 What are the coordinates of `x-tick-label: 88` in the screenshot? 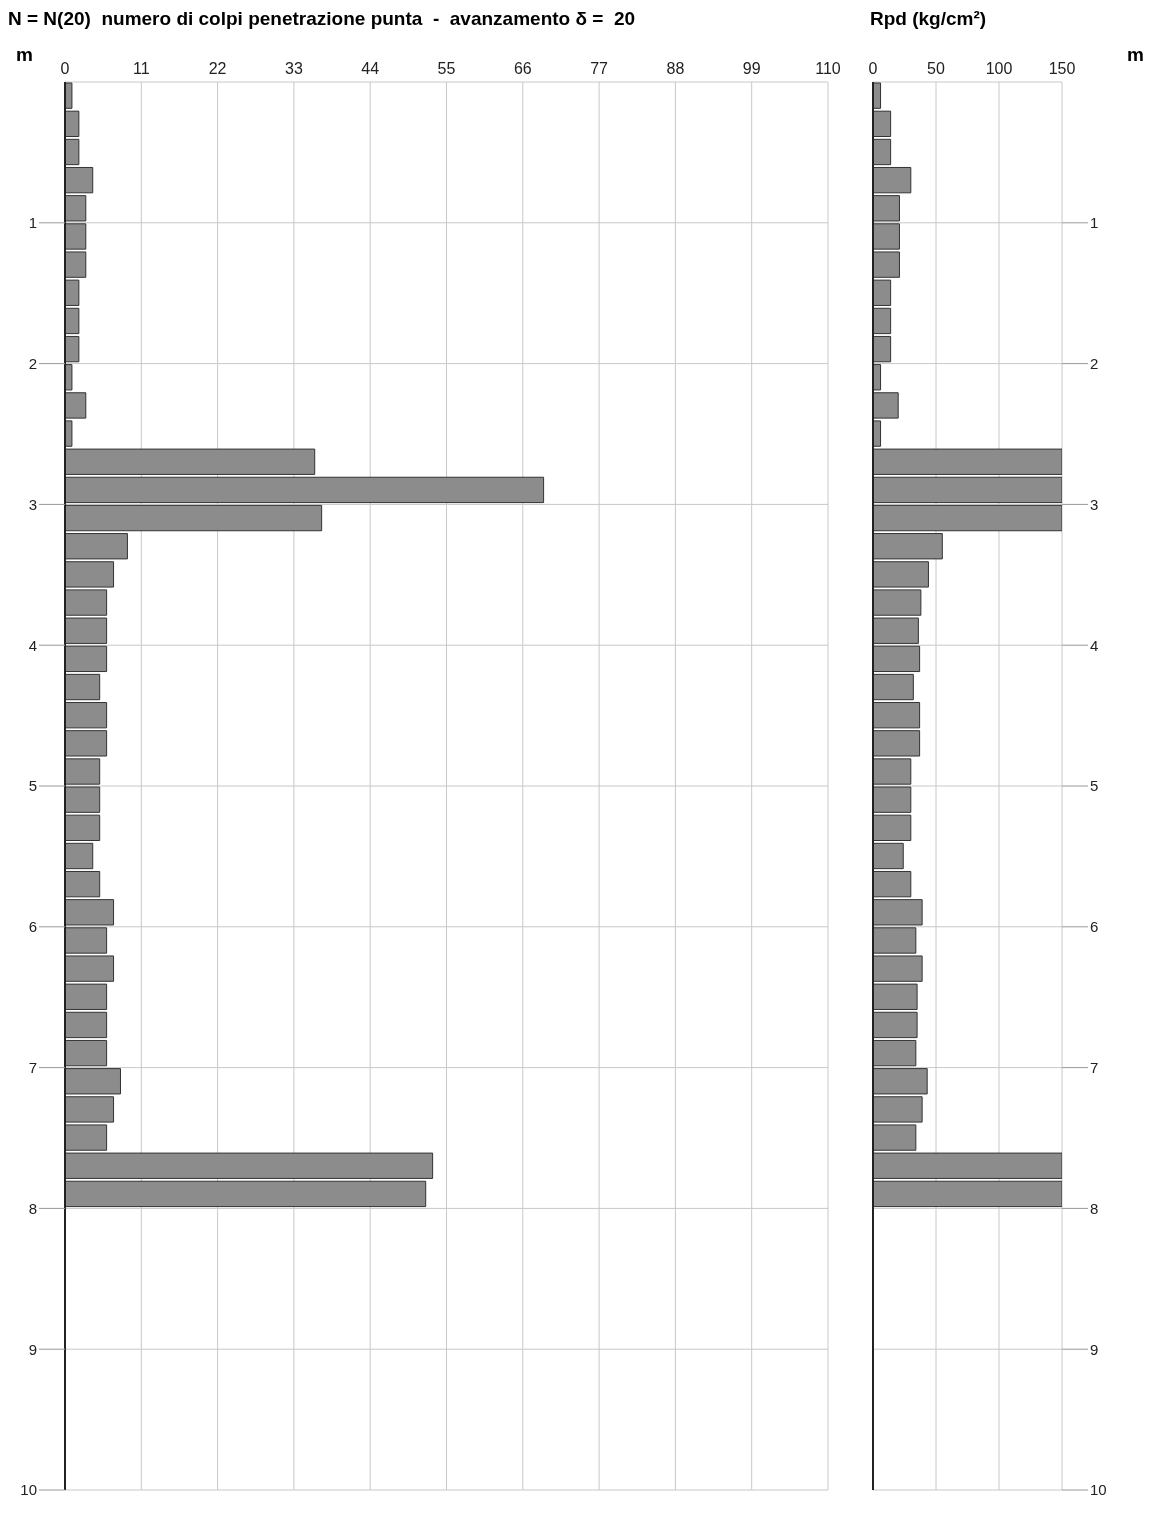 It's located at (675, 68).